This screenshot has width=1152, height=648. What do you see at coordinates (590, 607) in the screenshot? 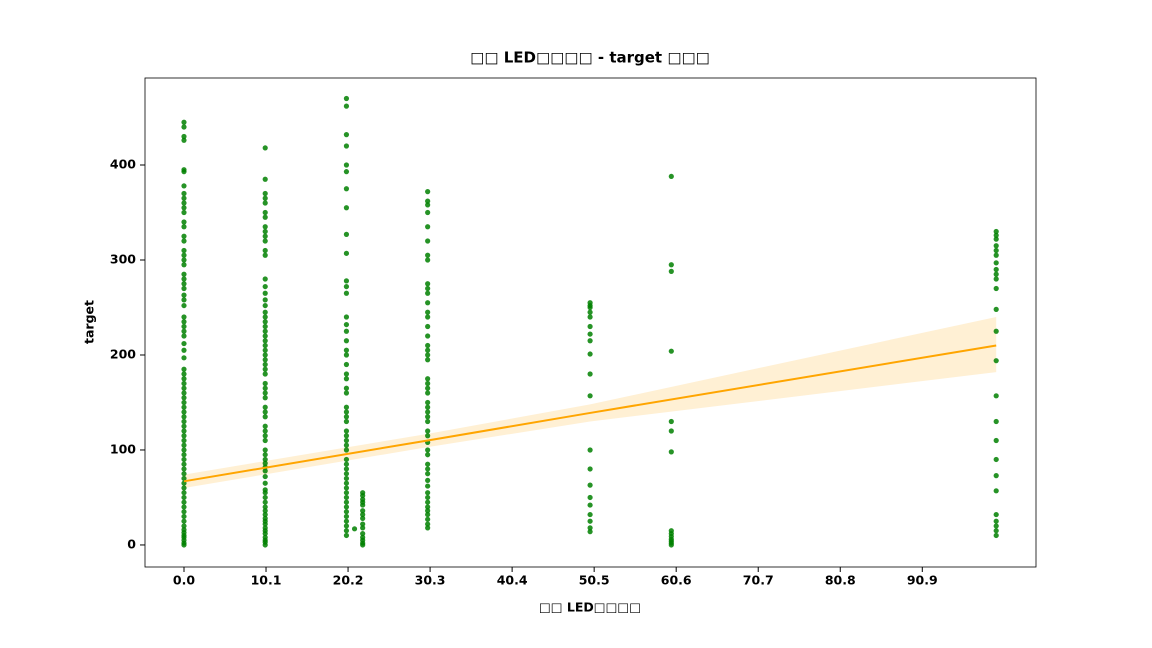
I see `x-axis-label: □□ LED□□□□` at bounding box center [590, 607].